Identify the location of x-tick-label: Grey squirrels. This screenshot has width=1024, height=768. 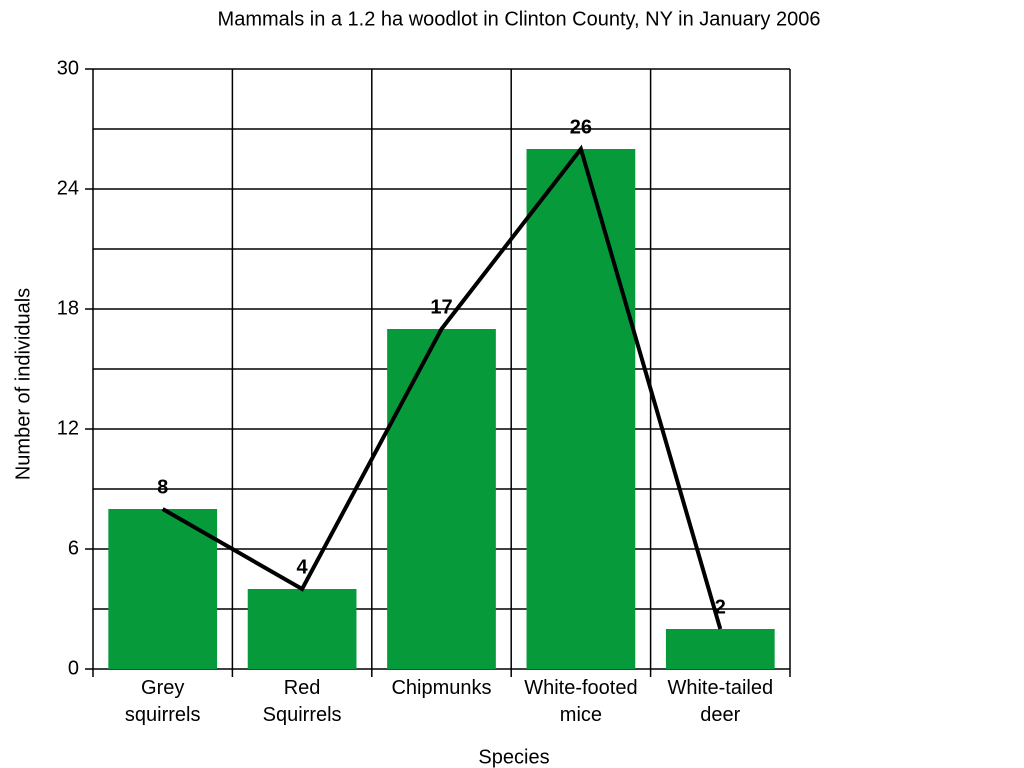
(163, 701).